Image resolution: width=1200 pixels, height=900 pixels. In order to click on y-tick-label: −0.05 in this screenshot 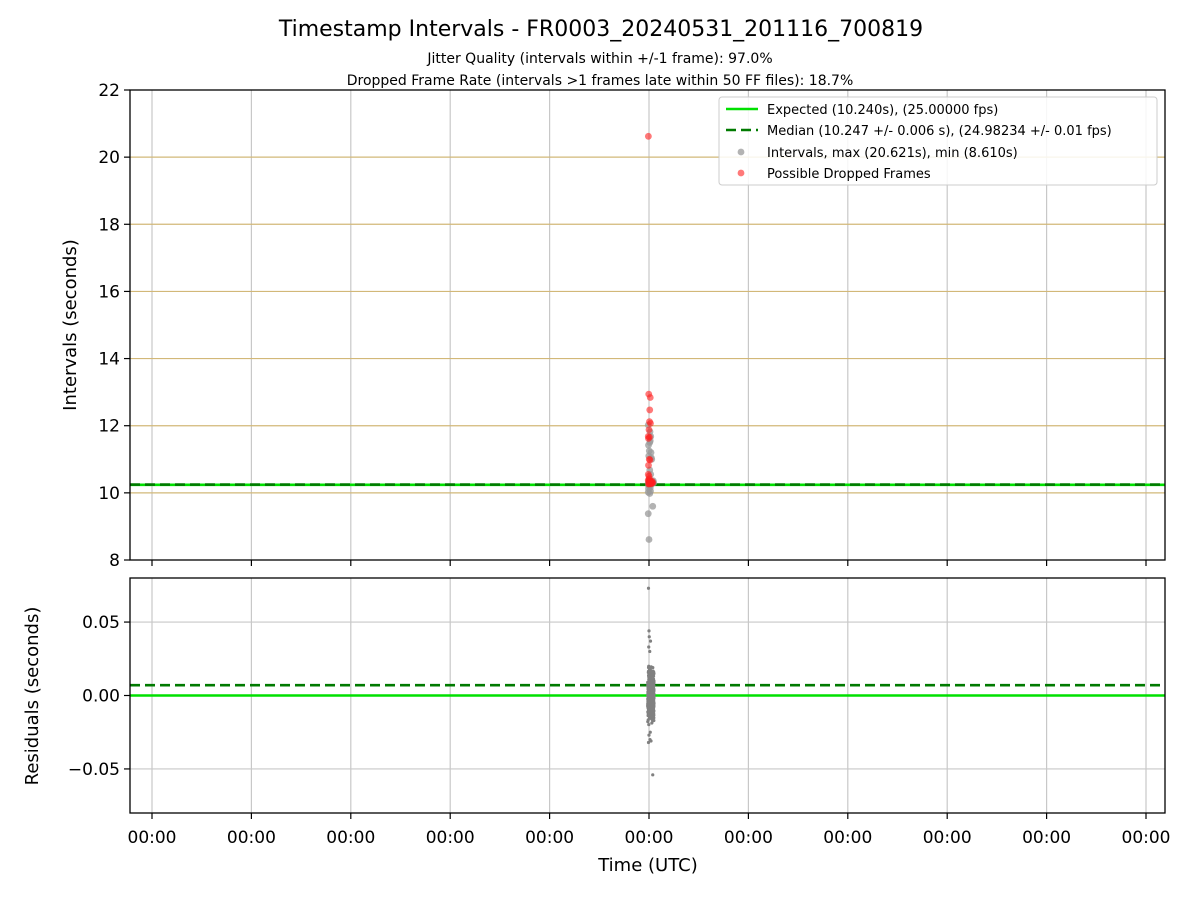, I will do `click(94, 770)`.